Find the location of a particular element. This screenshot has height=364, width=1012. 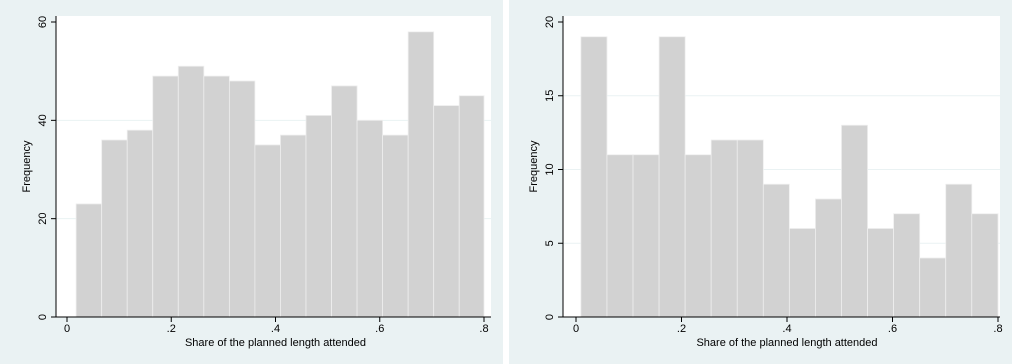

y-tick-label: 5 is located at coordinates (550, 243).